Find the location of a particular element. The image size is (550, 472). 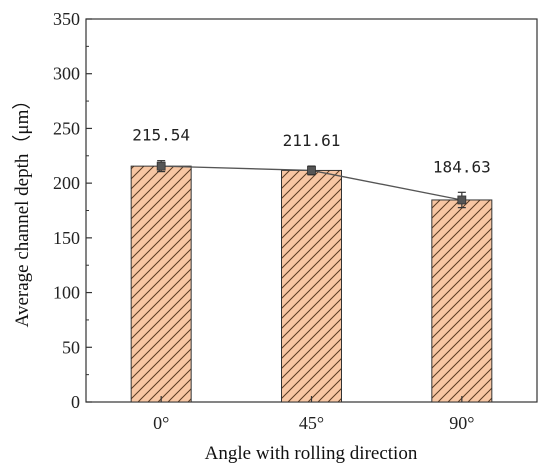

y-axis-title: Average channel depth（μm） is located at coordinates (22, 209).